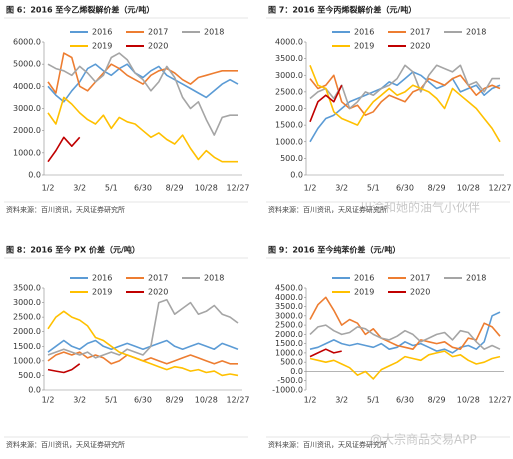  I want to click on chart-title: 图 7：2016 至今丙烯裂解价差（元/吨）, so click(342, 10).